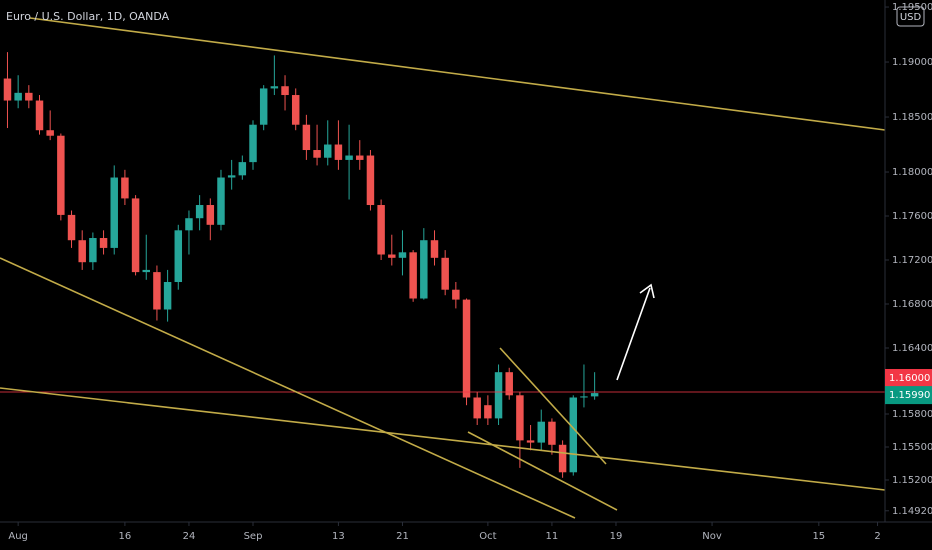 This screenshot has width=932, height=550. What do you see at coordinates (616, 536) in the screenshot?
I see `x-tick-label: 19` at bounding box center [616, 536].